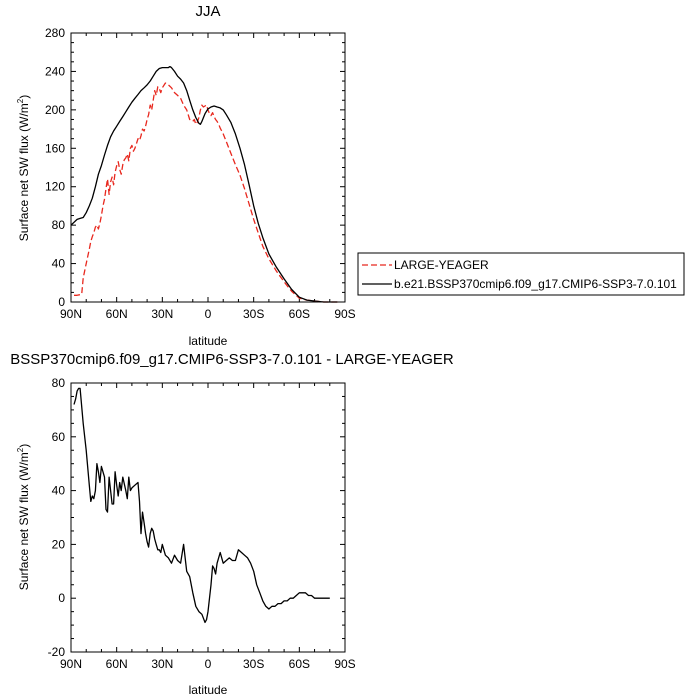  Describe the element at coordinates (59, 544) in the screenshot. I see `y-tick-label: 20` at that location.